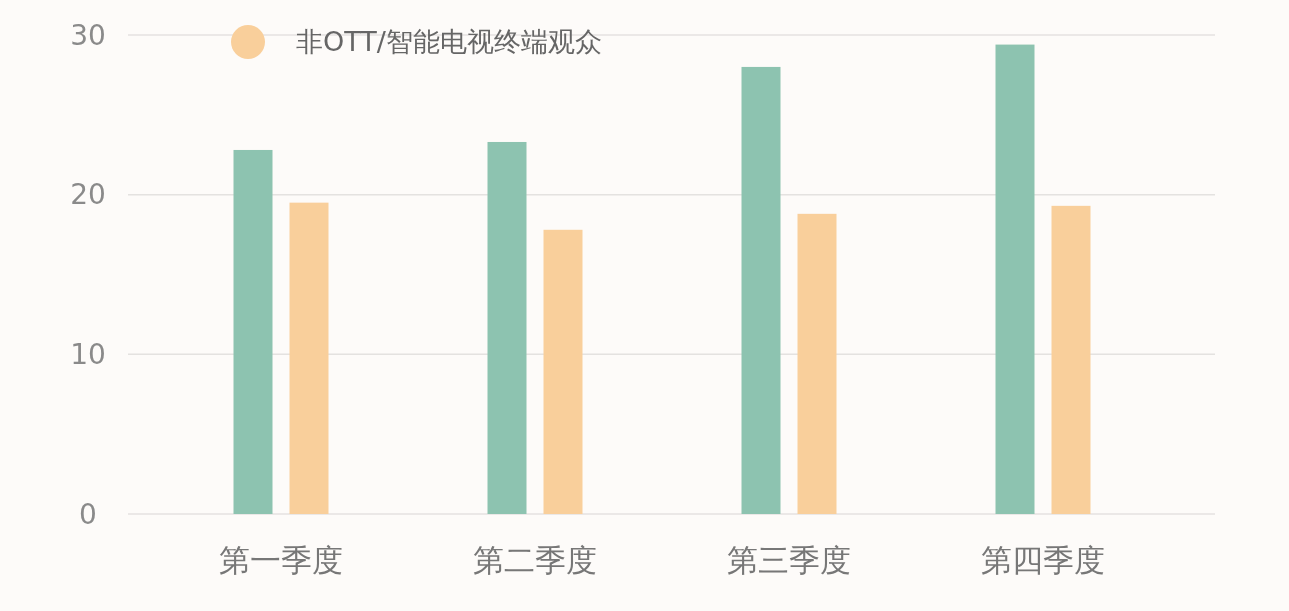 This screenshot has width=1289, height=611. What do you see at coordinates (88, 355) in the screenshot?
I see `y-tick-label: 10` at bounding box center [88, 355].